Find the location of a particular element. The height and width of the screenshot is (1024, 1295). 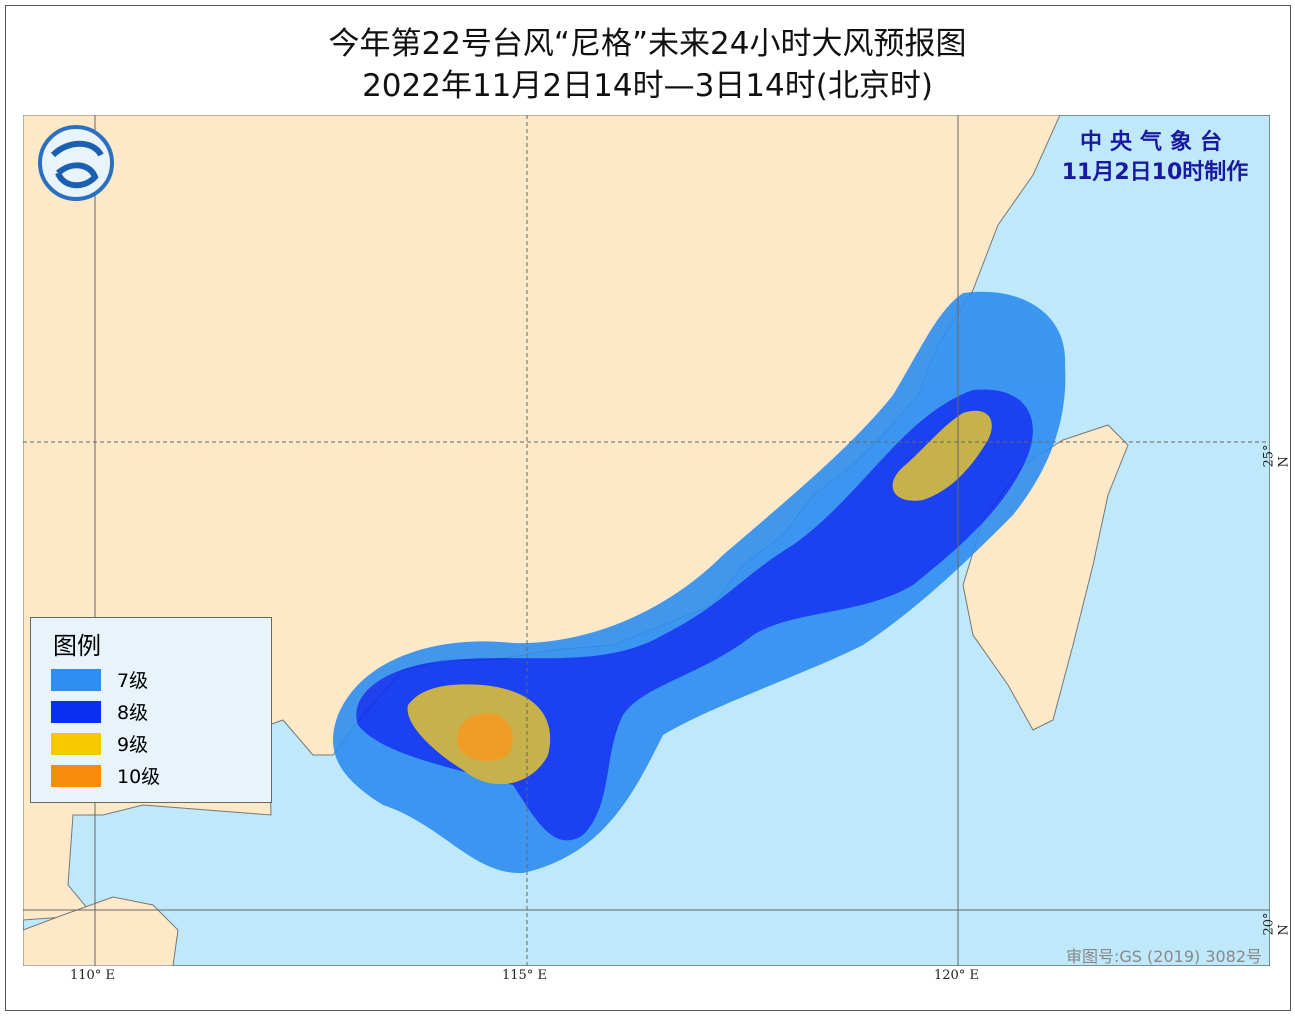

lon-tick-110: 110° E is located at coordinates (92, 975).